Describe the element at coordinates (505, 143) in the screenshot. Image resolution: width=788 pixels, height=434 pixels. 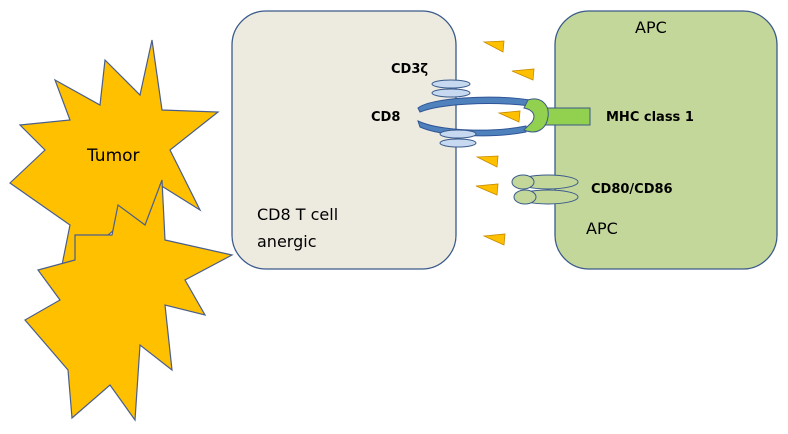
I see `cytokine-wedges` at that location.